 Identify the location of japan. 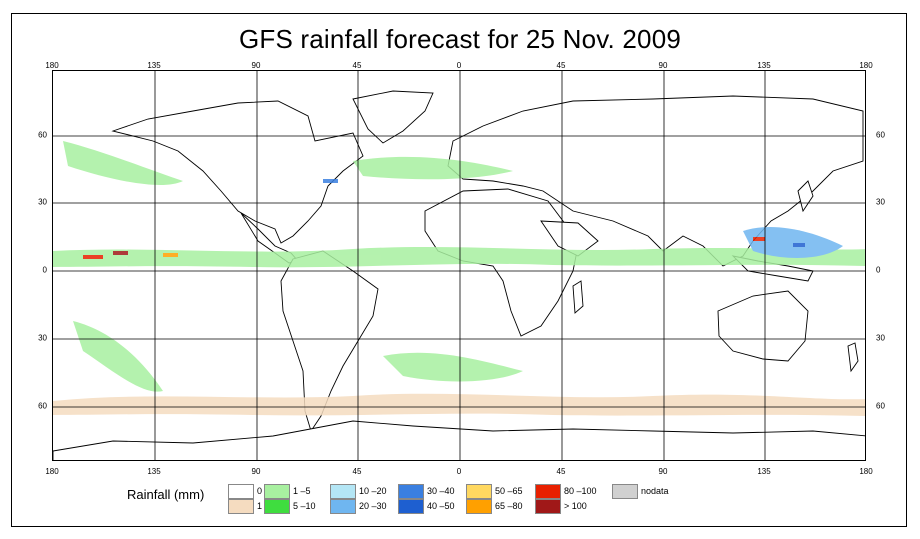
(805, 196).